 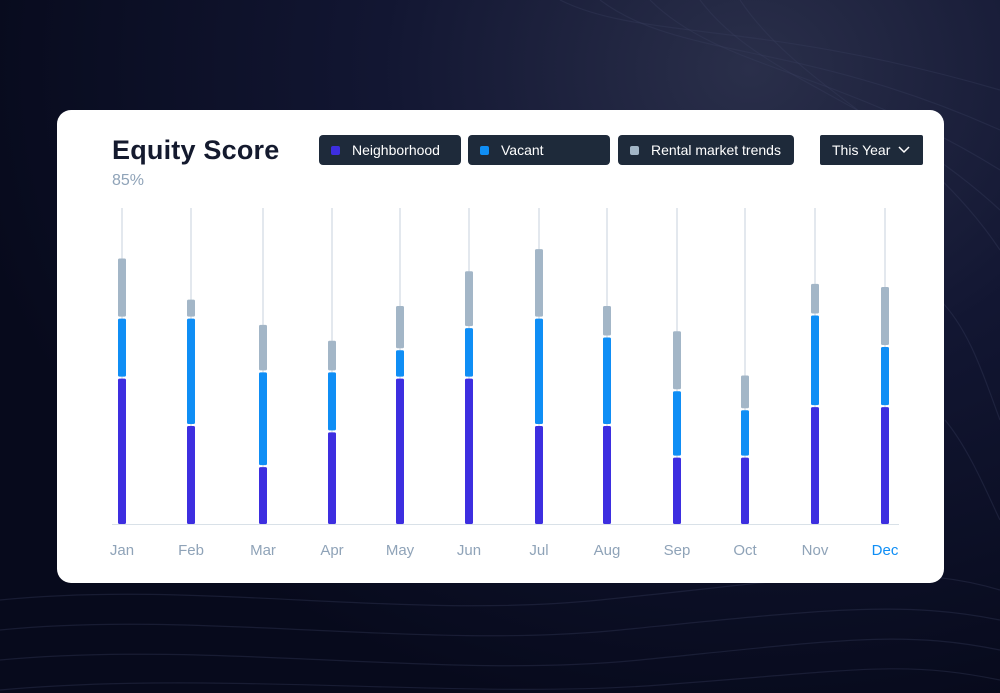 I want to click on x-tick-label-jul: Jul, so click(x=538, y=550).